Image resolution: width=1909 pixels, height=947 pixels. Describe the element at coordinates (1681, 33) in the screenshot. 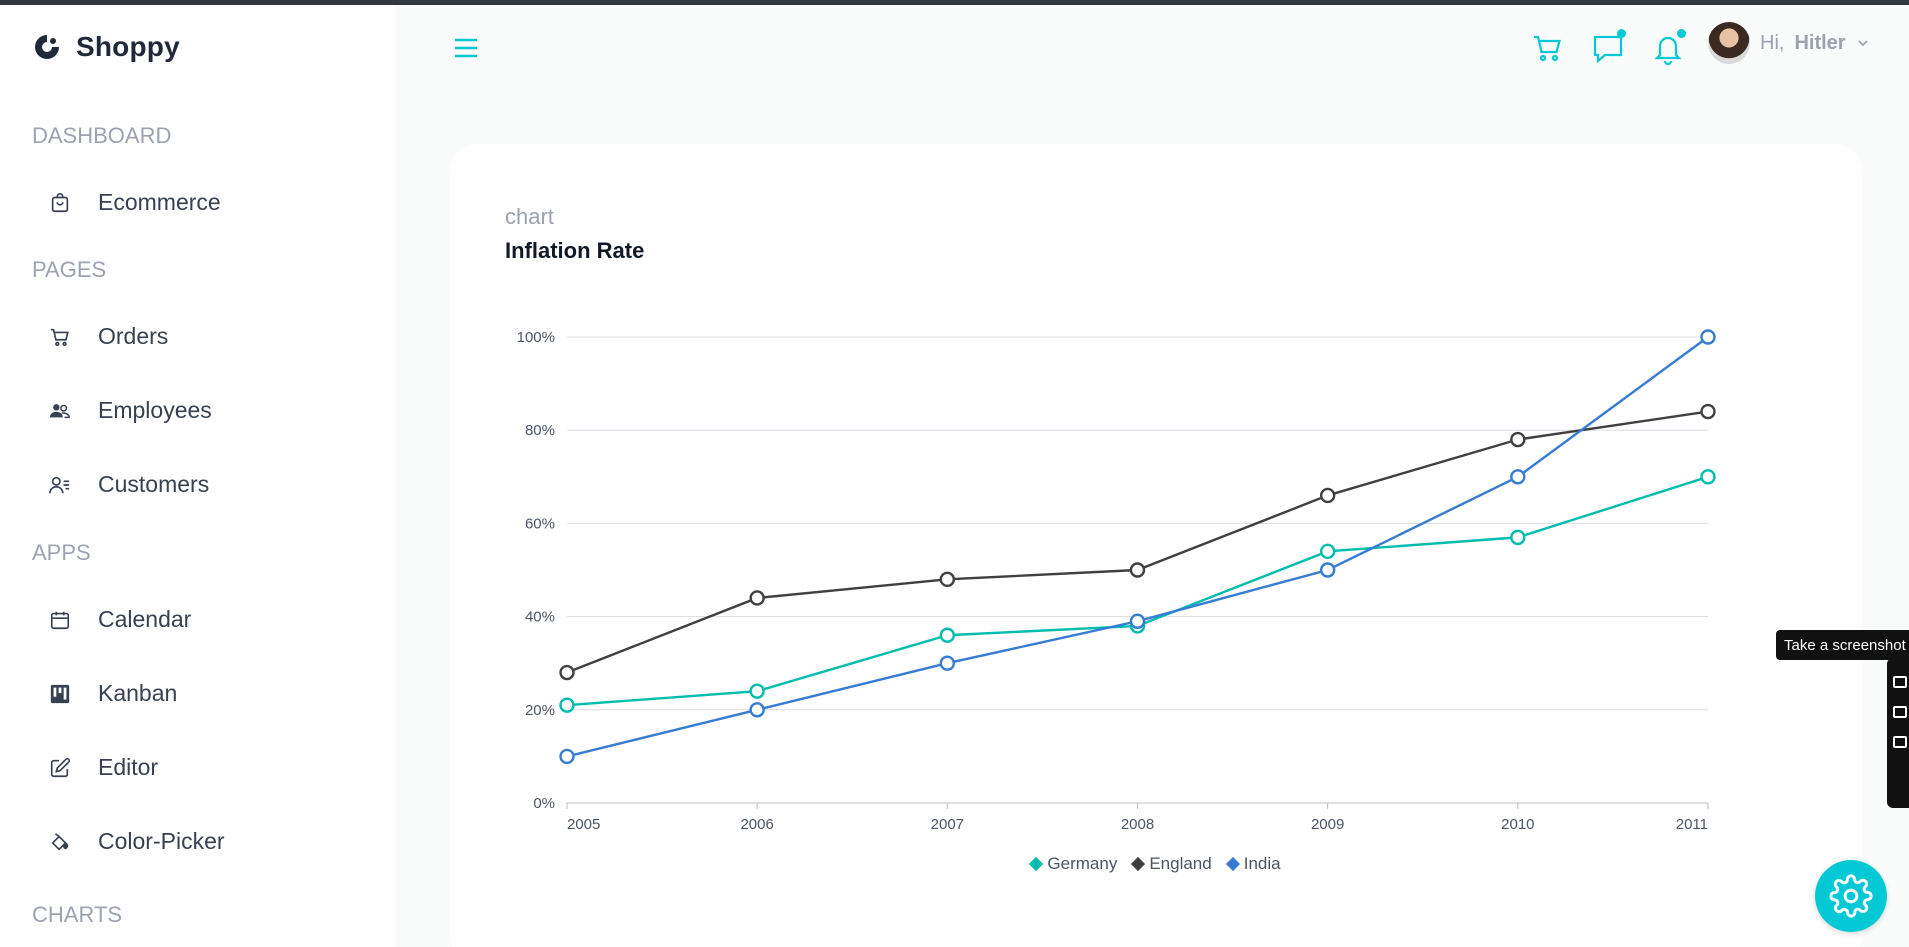

I see `bell-notification-dot` at that location.